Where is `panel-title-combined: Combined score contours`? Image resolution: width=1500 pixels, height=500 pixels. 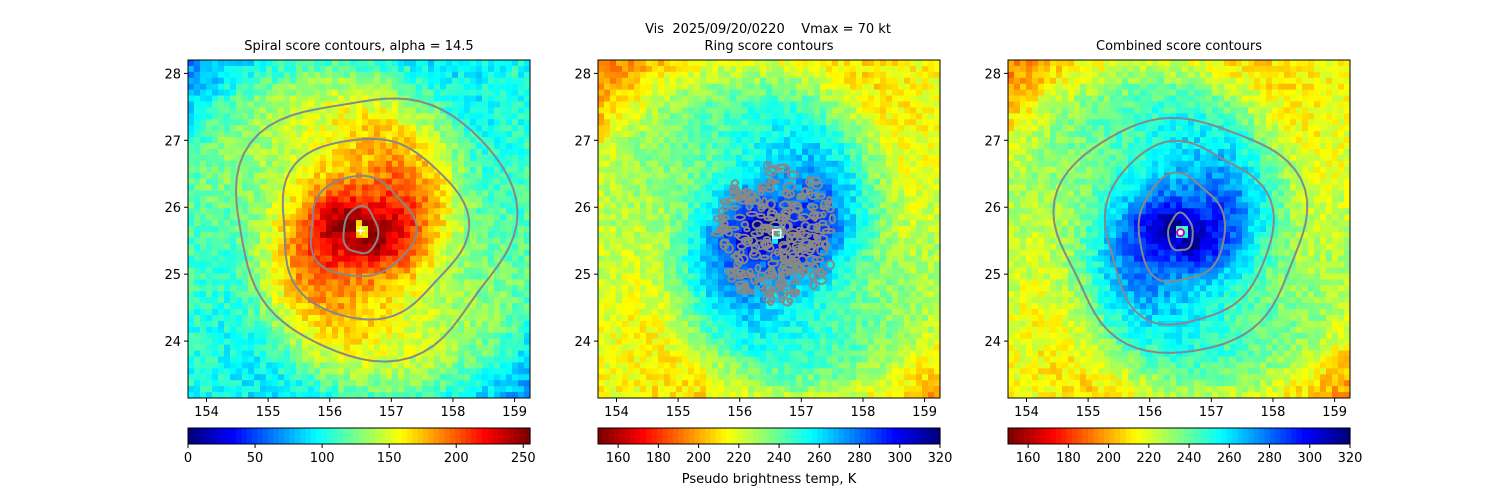
panel-title-combined: Combined score contours is located at coordinates (1179, 46).